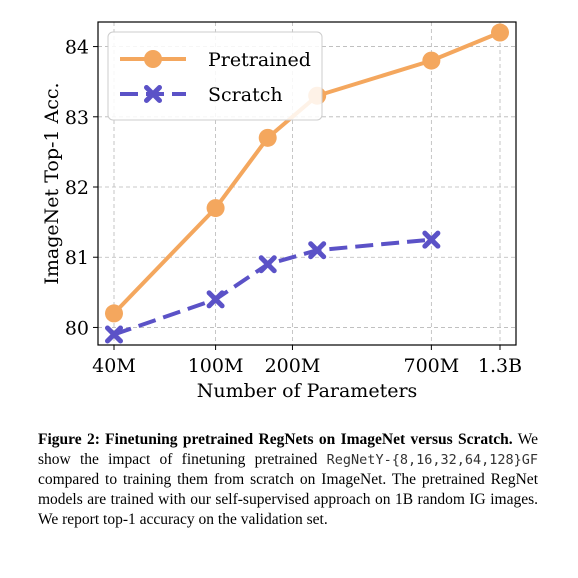 The image size is (578, 578). Describe the element at coordinates (500, 366) in the screenshot. I see `x-tick-label: 1.3B` at that location.